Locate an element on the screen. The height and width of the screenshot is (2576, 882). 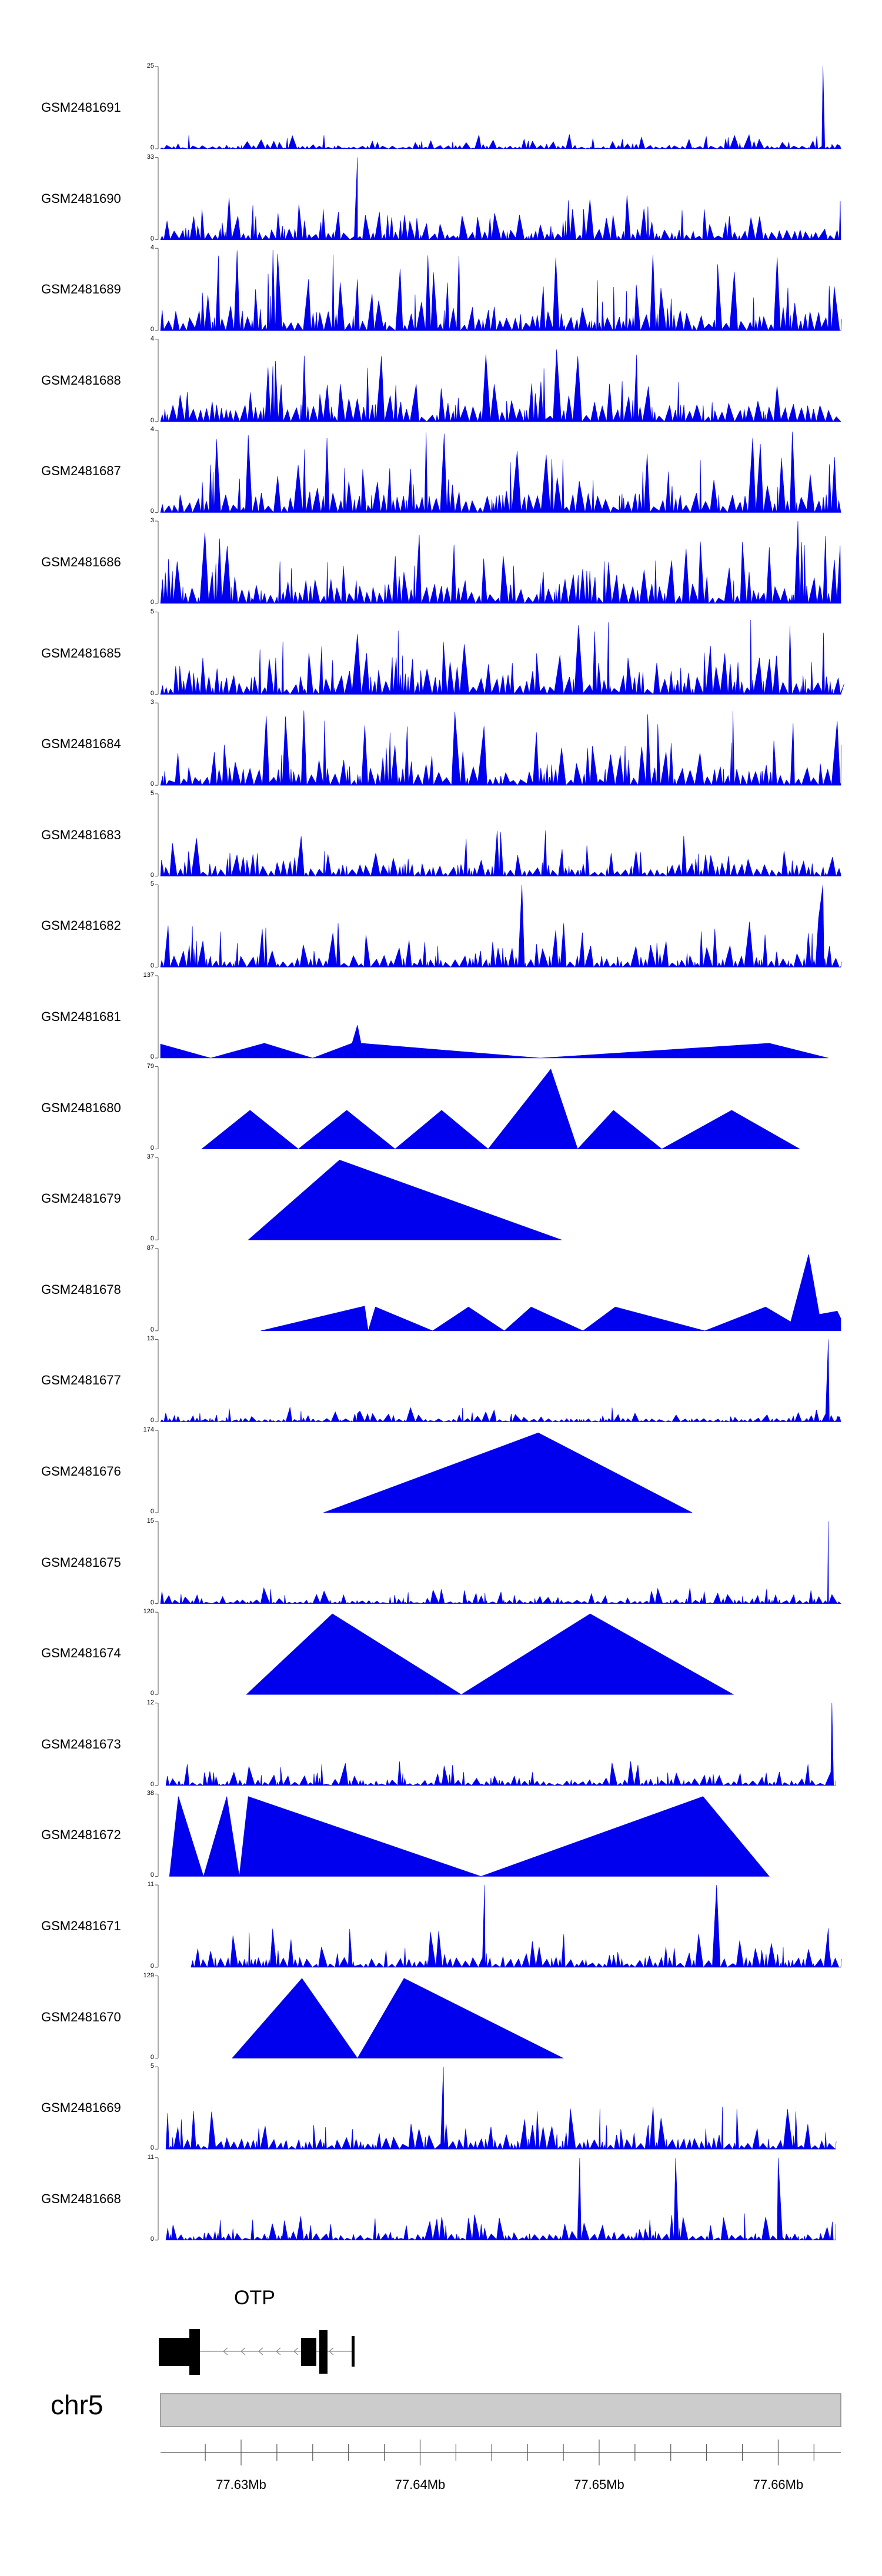
track-label: GSM2481676 is located at coordinates (81, 1471).